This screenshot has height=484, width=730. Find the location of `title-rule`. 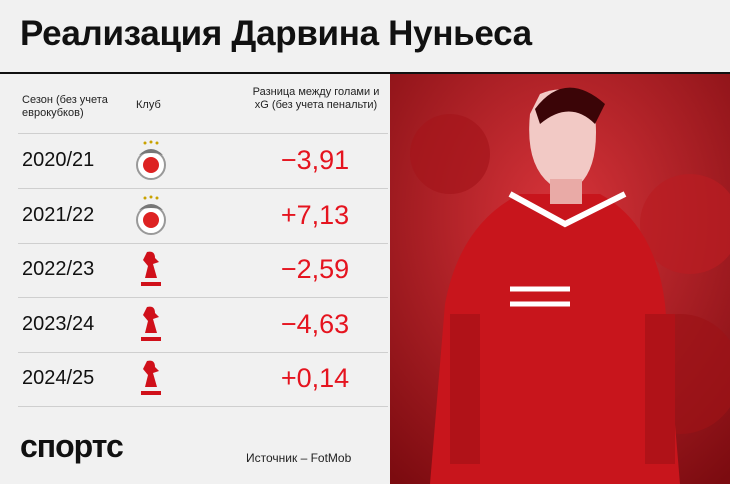

title-rule is located at coordinates (365, 73).